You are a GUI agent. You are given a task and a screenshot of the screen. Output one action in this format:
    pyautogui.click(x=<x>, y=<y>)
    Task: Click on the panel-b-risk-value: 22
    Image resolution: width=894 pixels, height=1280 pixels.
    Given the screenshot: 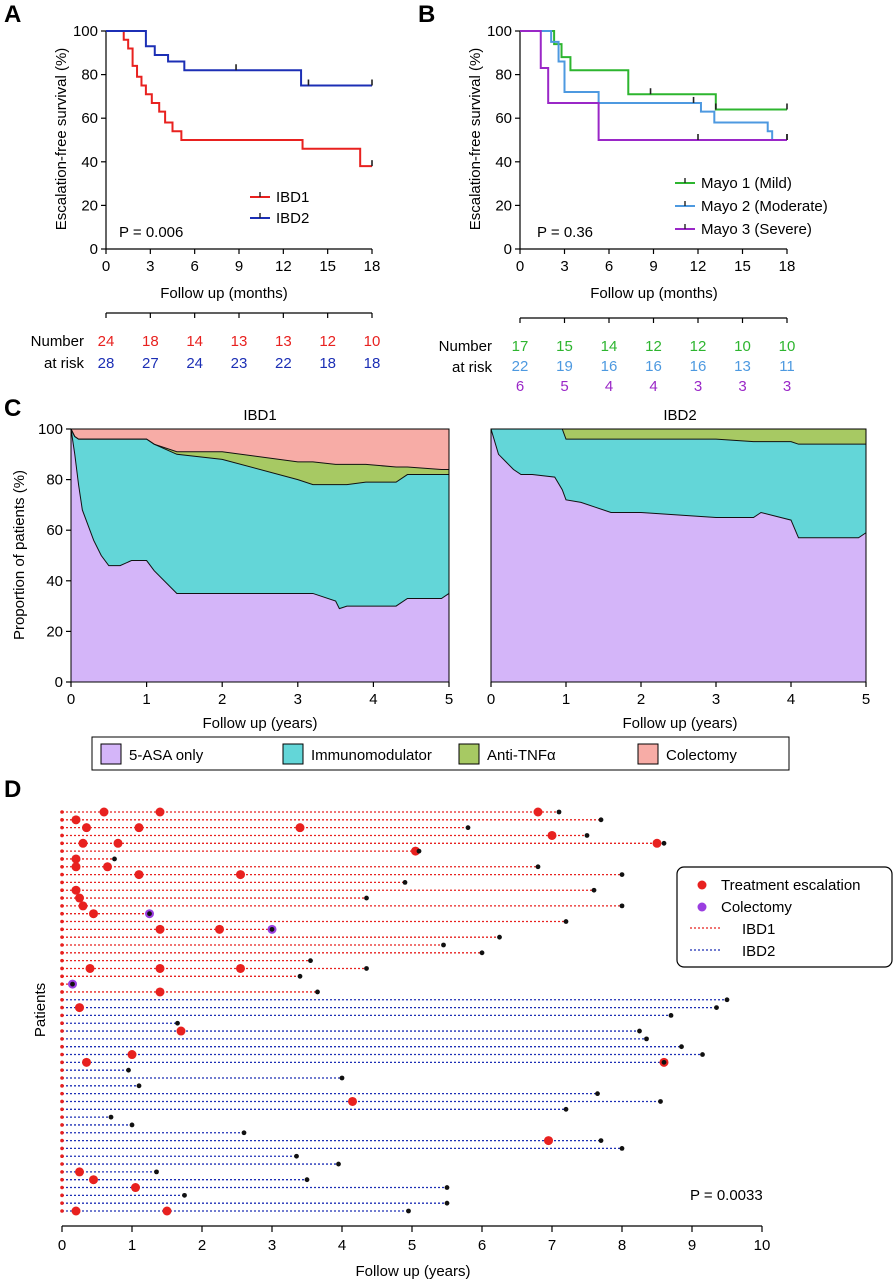 What is the action you would take?
    pyautogui.click(x=520, y=366)
    